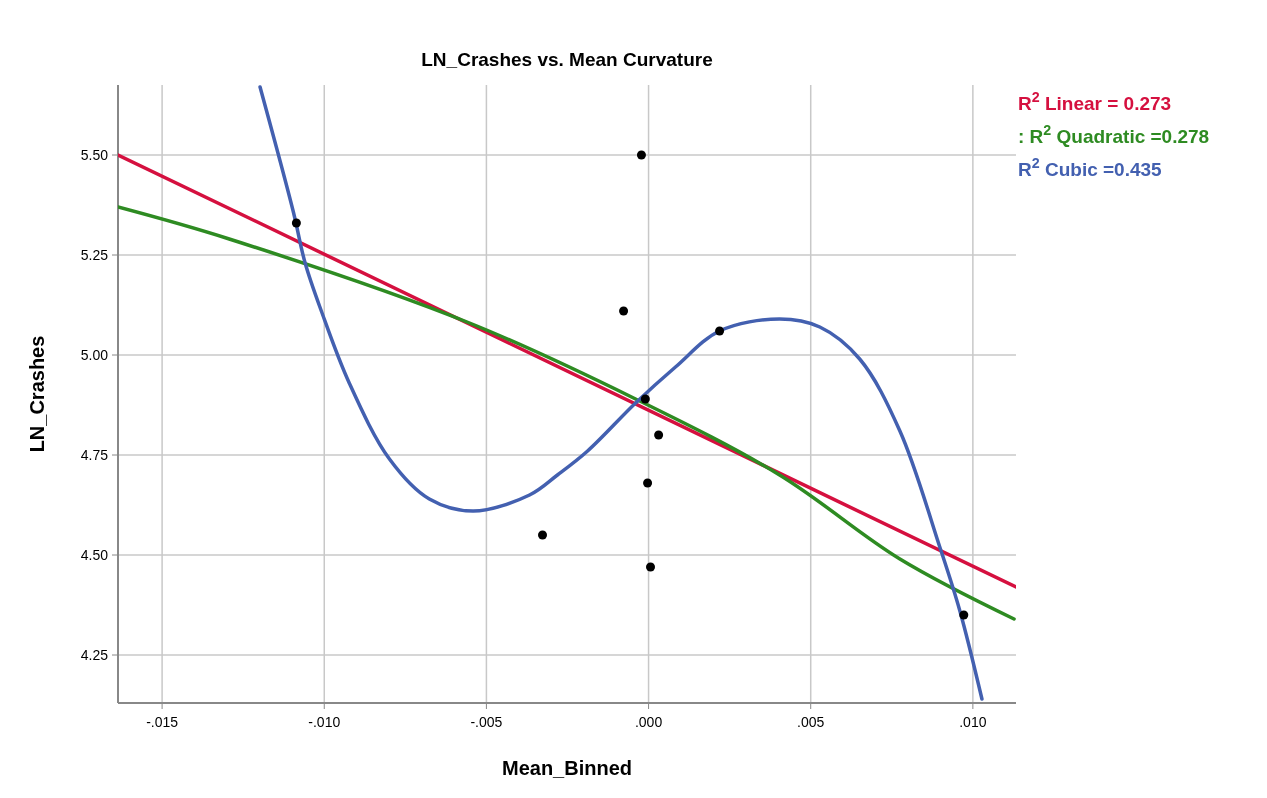 The width and height of the screenshot is (1267, 798). What do you see at coordinates (37, 394) in the screenshot?
I see `y-axis-title: LN_Crashes` at bounding box center [37, 394].